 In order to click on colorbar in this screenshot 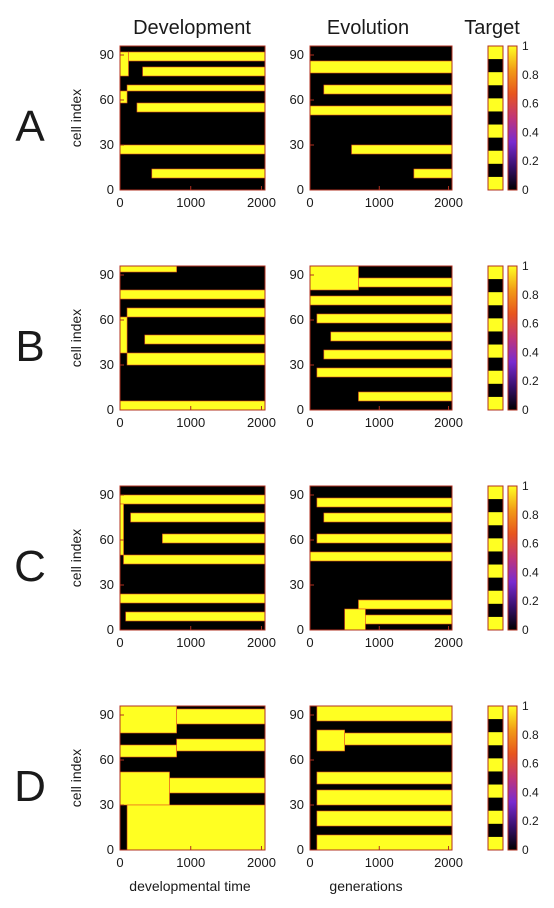, I will do `click(512, 338)`.